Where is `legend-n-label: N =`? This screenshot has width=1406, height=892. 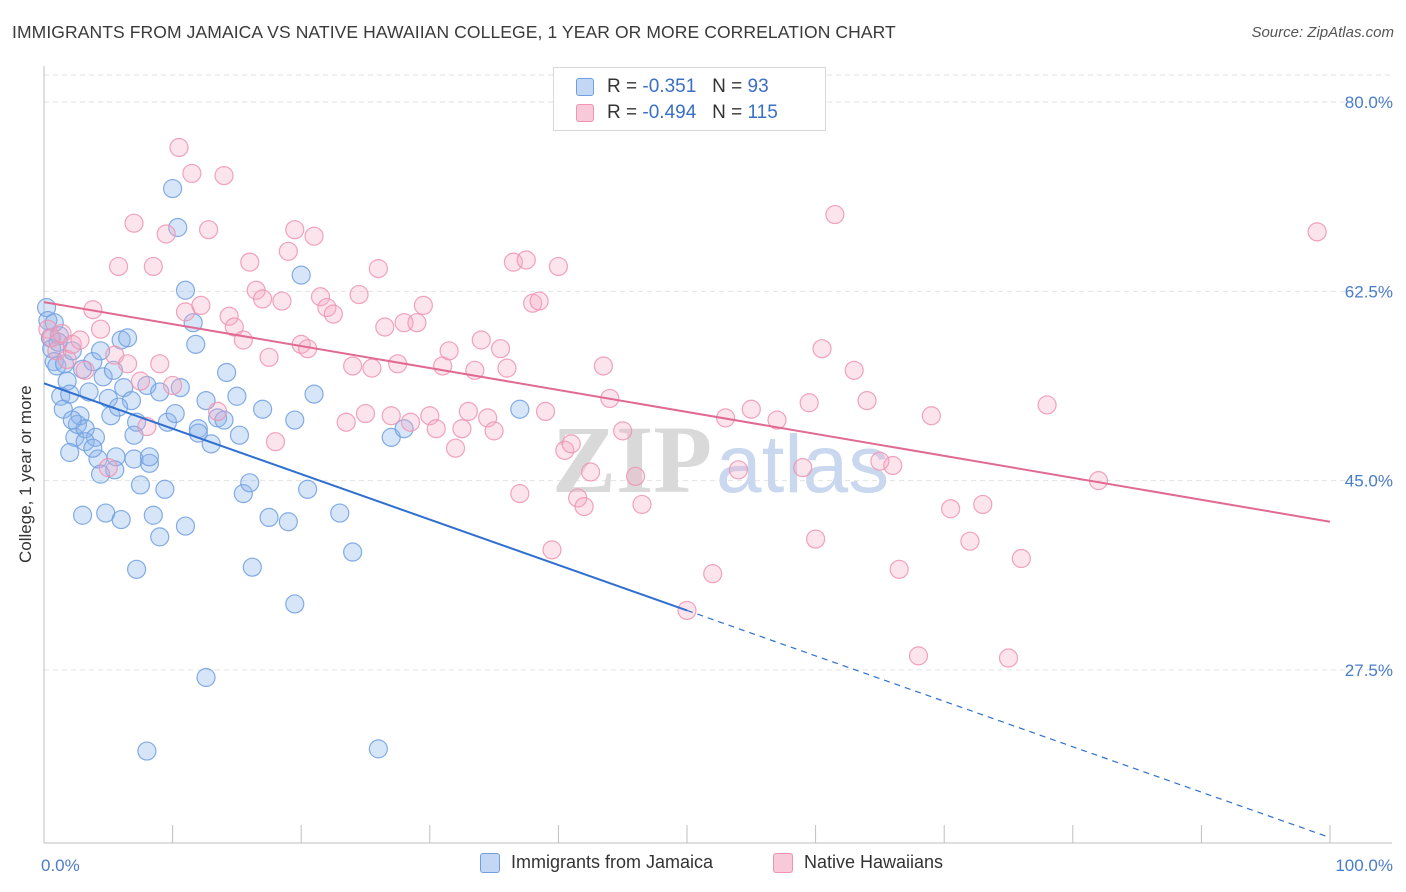
legend-n-label: N = is located at coordinates (727, 112).